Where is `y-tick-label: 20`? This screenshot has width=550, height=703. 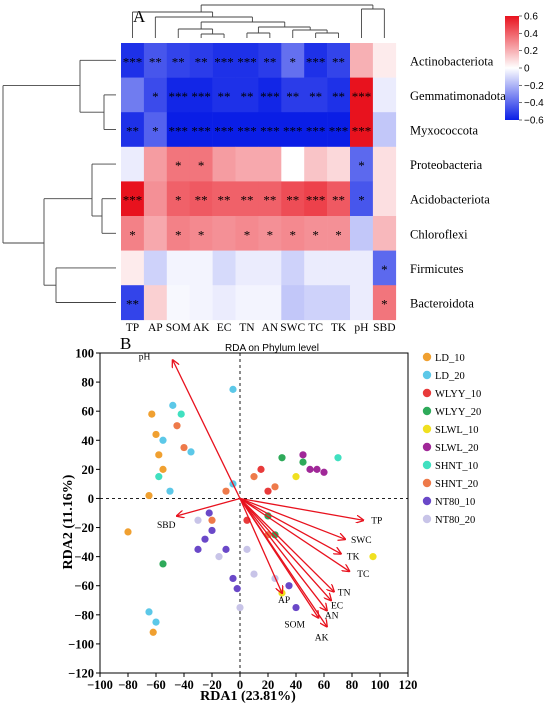 y-tick-label: 20 is located at coordinates (88, 470).